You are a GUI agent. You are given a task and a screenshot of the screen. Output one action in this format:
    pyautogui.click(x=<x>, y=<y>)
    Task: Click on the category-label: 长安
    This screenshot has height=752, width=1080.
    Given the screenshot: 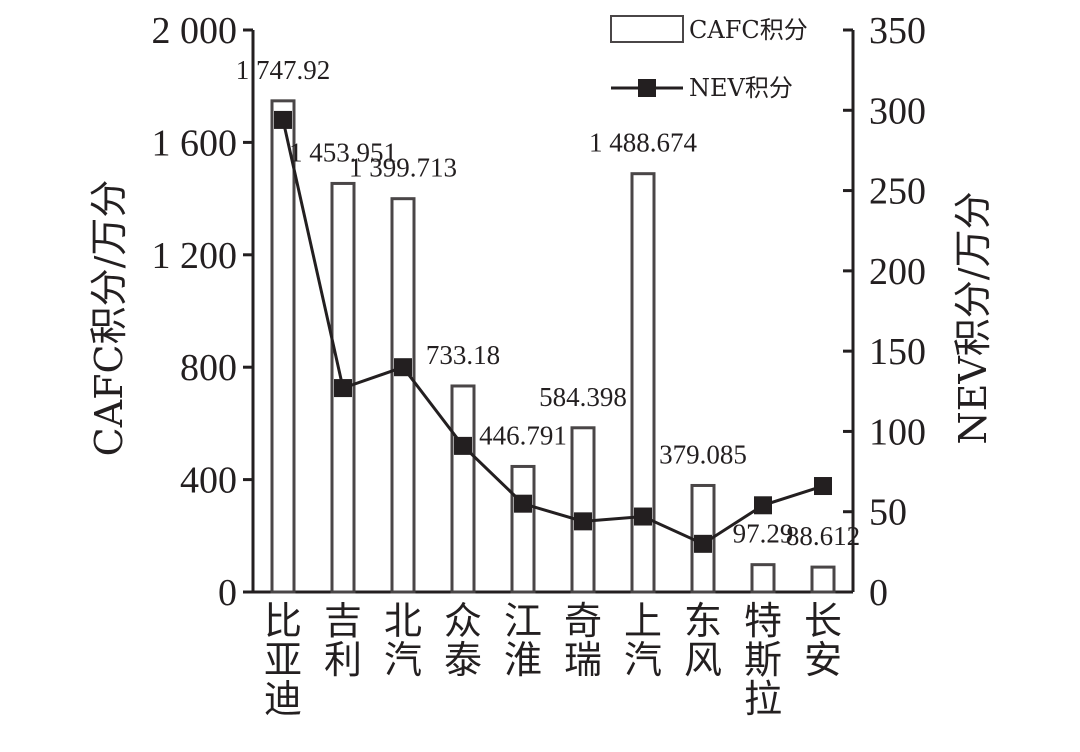 What is the action you would take?
    pyautogui.click(x=823, y=640)
    